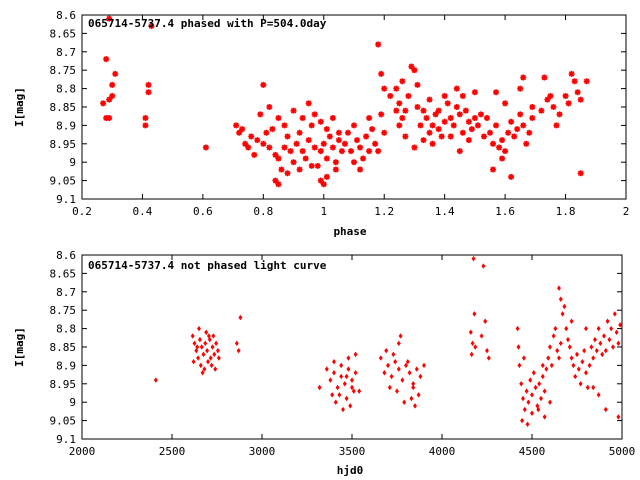  Describe the element at coordinates (63, 70) in the screenshot. I see `y-tick-label: 8.75` at that location.